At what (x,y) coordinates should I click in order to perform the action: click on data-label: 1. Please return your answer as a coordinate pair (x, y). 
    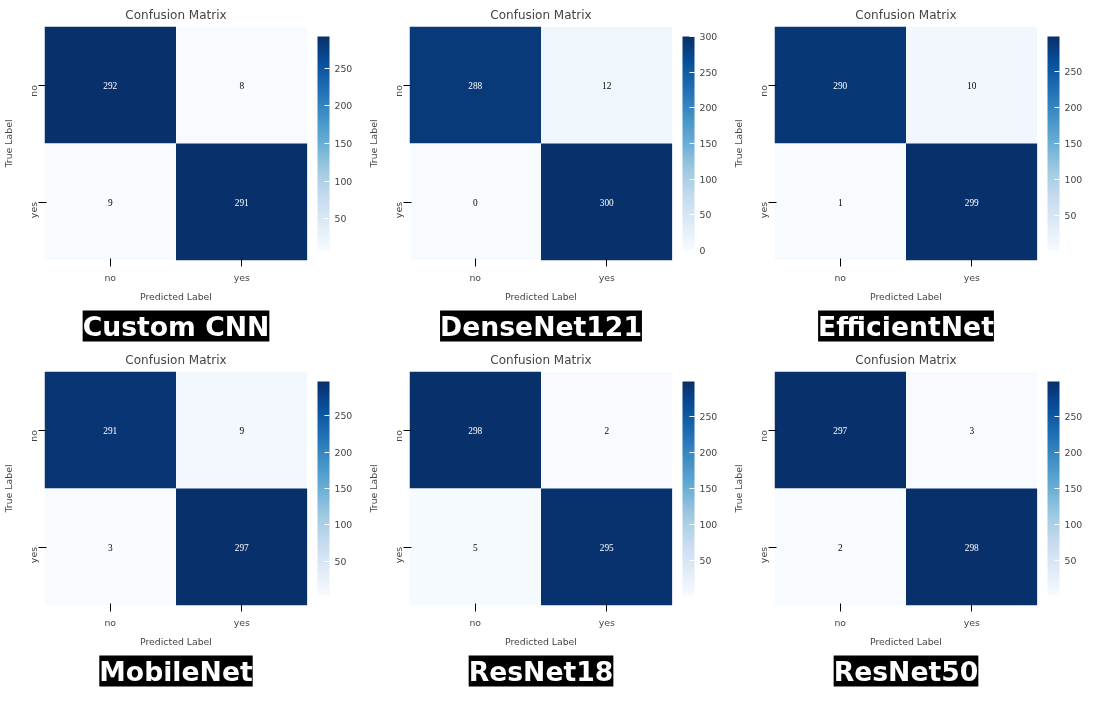
    Looking at the image, I should click on (840, 202).